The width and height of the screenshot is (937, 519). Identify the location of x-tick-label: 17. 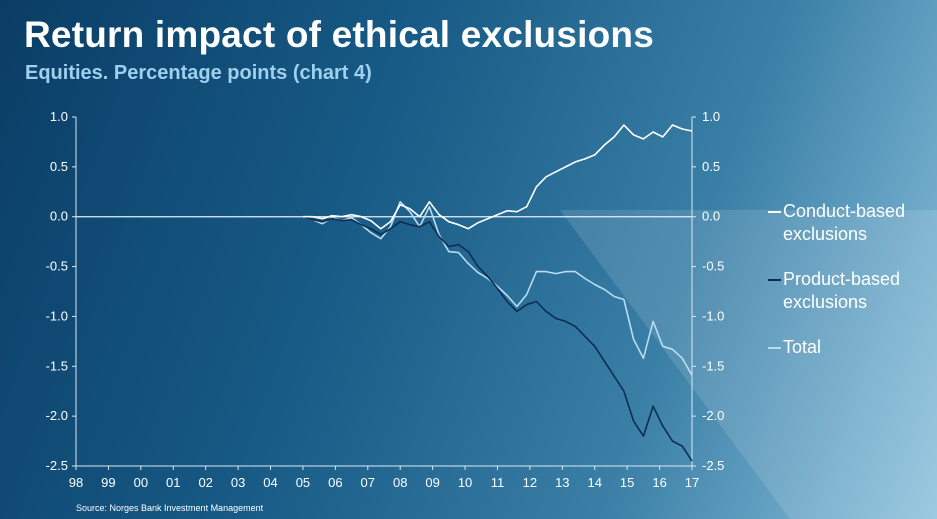
(692, 482).